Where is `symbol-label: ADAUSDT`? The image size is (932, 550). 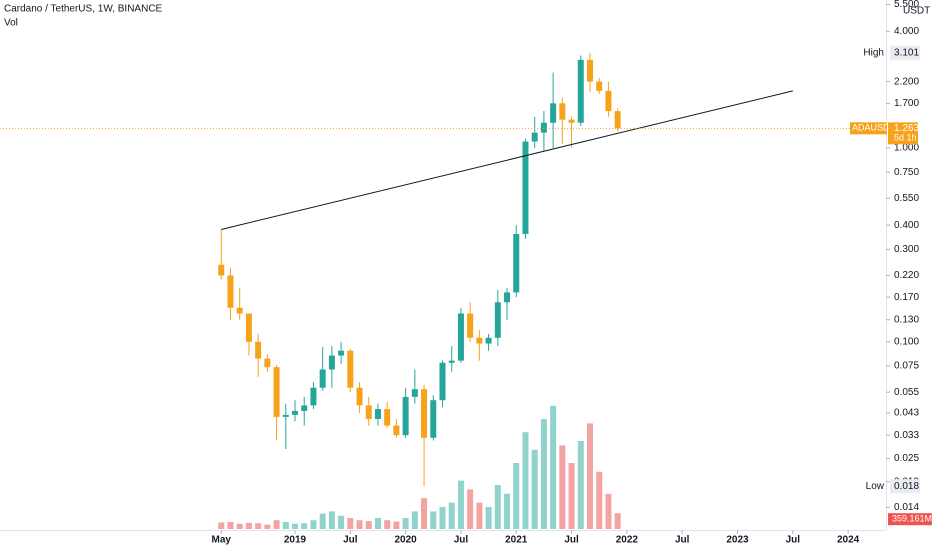 symbol-label: ADAUSDT is located at coordinates (874, 128).